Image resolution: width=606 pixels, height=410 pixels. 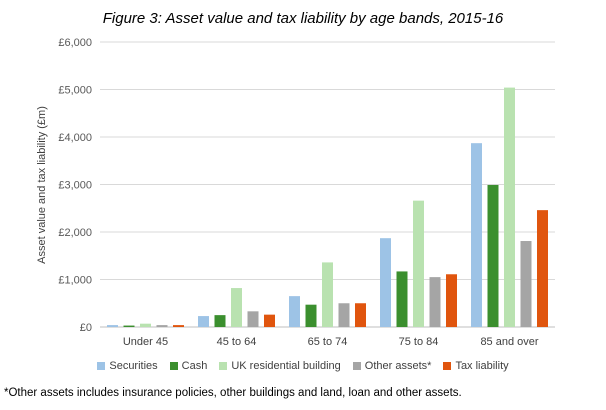 What do you see at coordinates (133, 366) in the screenshot?
I see `legend-label: Securities` at bounding box center [133, 366].